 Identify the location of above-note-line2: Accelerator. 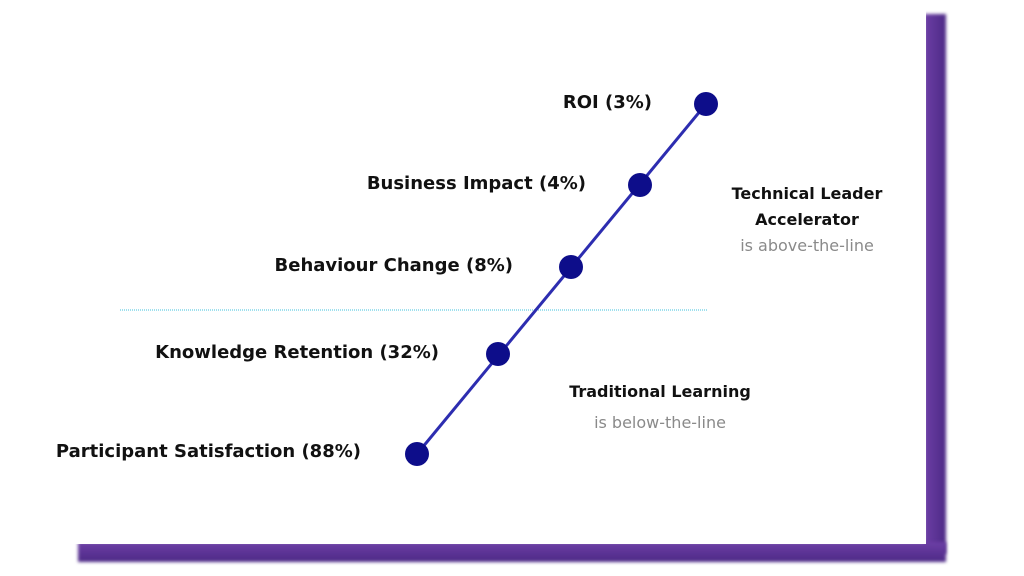
(807, 219).